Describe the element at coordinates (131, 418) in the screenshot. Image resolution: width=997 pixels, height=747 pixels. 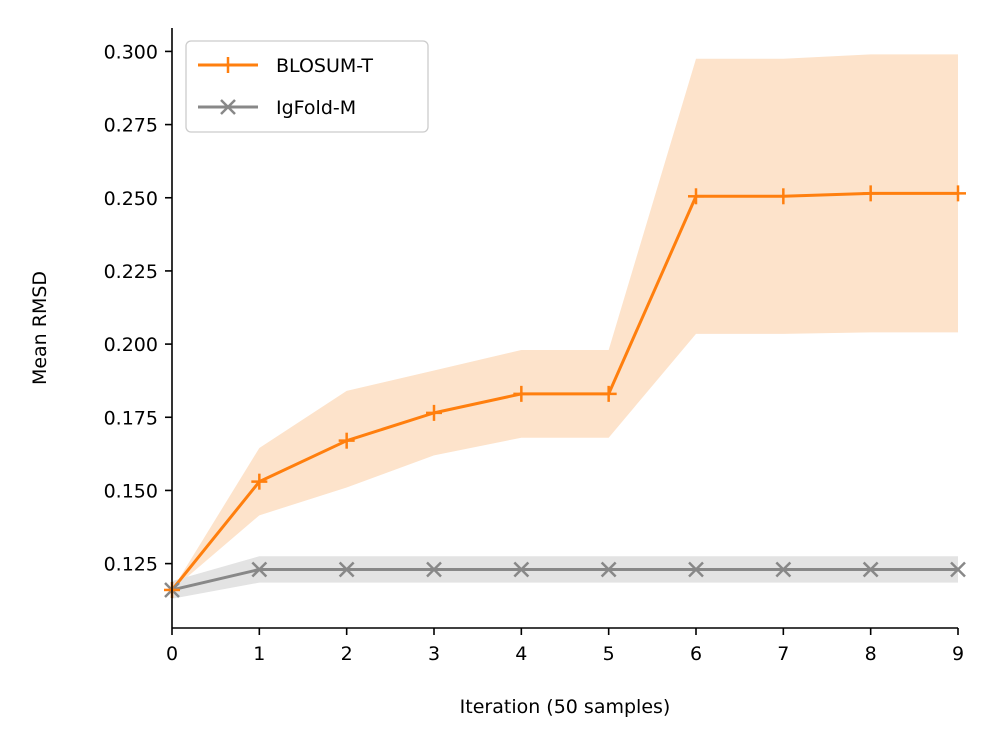
I see `y-tick-label-2: 0.175` at that location.